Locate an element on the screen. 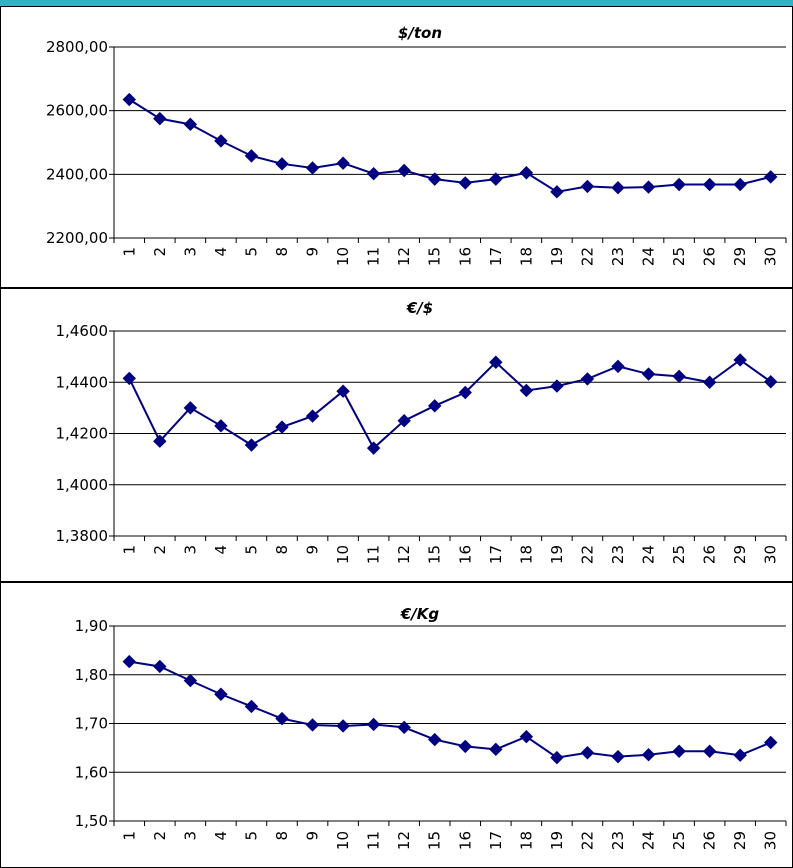 Image resolution: width=793 pixels, height=868 pixels. y-tick-label: 1,3800 is located at coordinates (82, 536).